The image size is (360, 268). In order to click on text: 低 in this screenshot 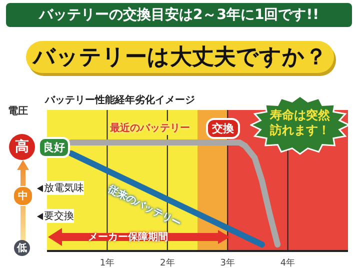, I will do `click(22, 248)`.